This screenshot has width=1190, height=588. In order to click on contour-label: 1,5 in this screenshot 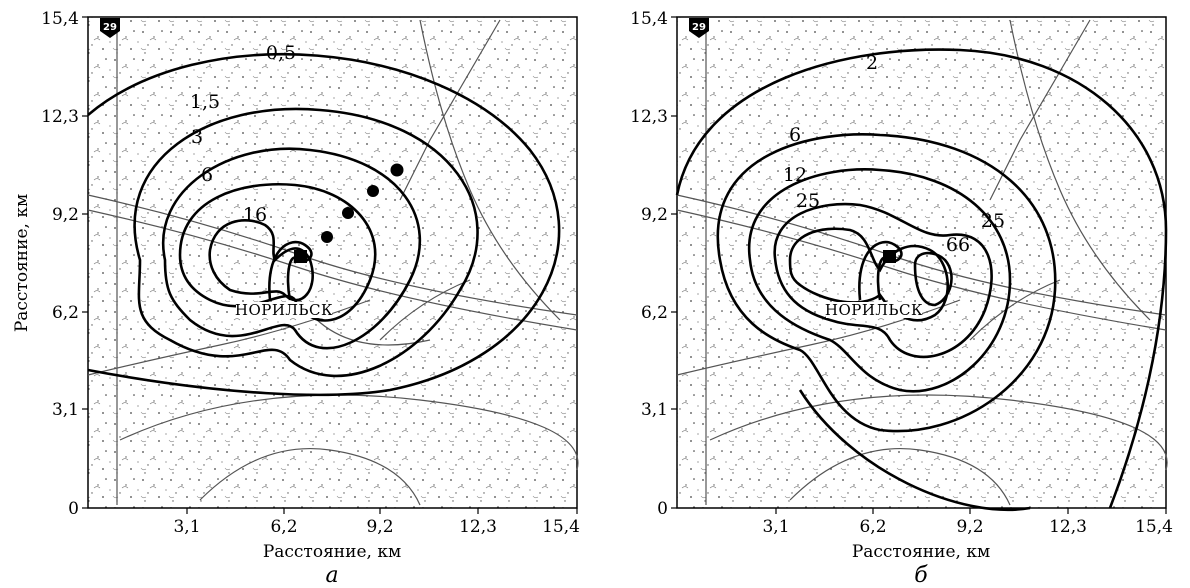, I will do `click(205, 102)`.